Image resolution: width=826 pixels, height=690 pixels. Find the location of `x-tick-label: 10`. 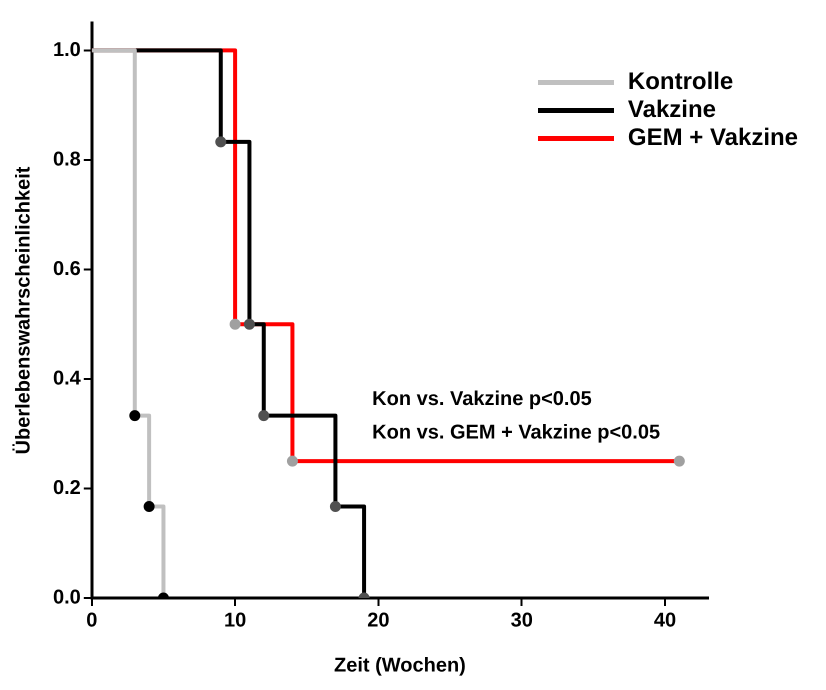

x-tick-label: 10 is located at coordinates (235, 621).